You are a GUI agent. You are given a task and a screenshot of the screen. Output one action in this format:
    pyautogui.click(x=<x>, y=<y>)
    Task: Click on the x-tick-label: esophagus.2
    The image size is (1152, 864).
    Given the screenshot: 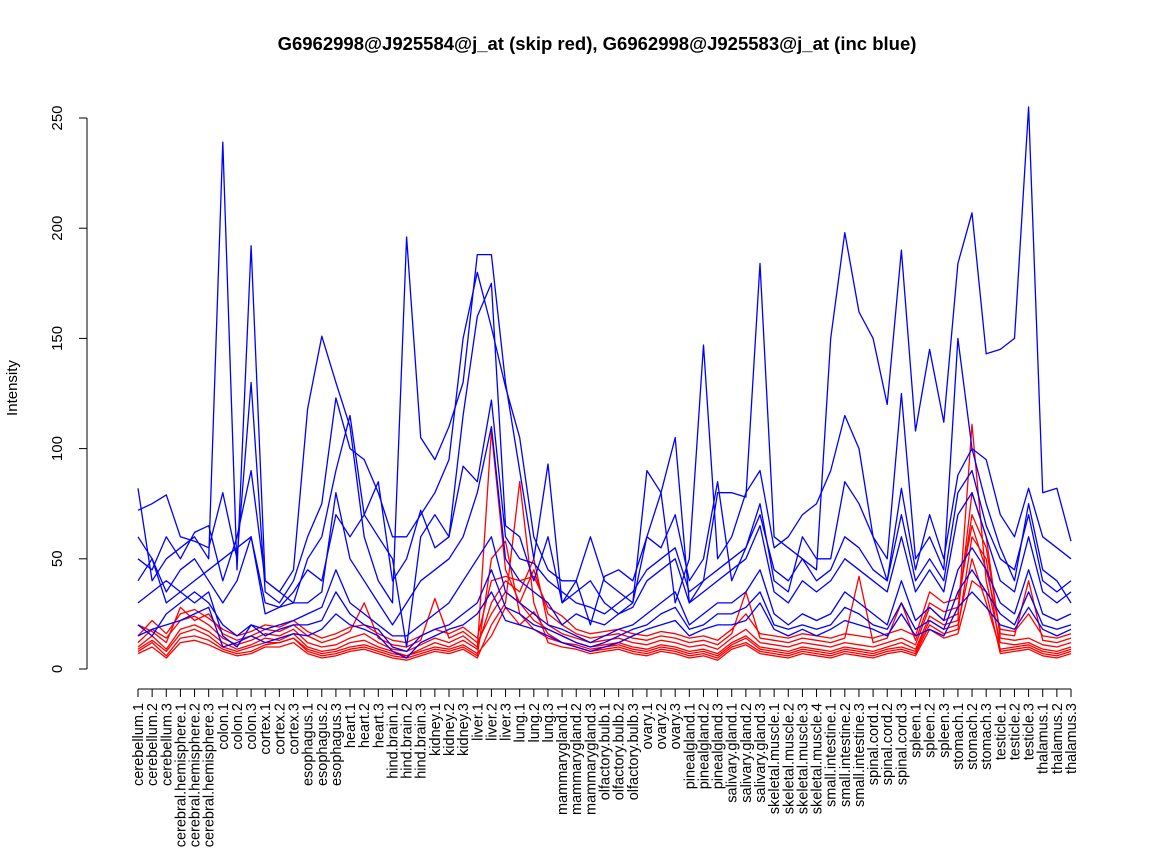 What is the action you would take?
    pyautogui.click(x=323, y=744)
    